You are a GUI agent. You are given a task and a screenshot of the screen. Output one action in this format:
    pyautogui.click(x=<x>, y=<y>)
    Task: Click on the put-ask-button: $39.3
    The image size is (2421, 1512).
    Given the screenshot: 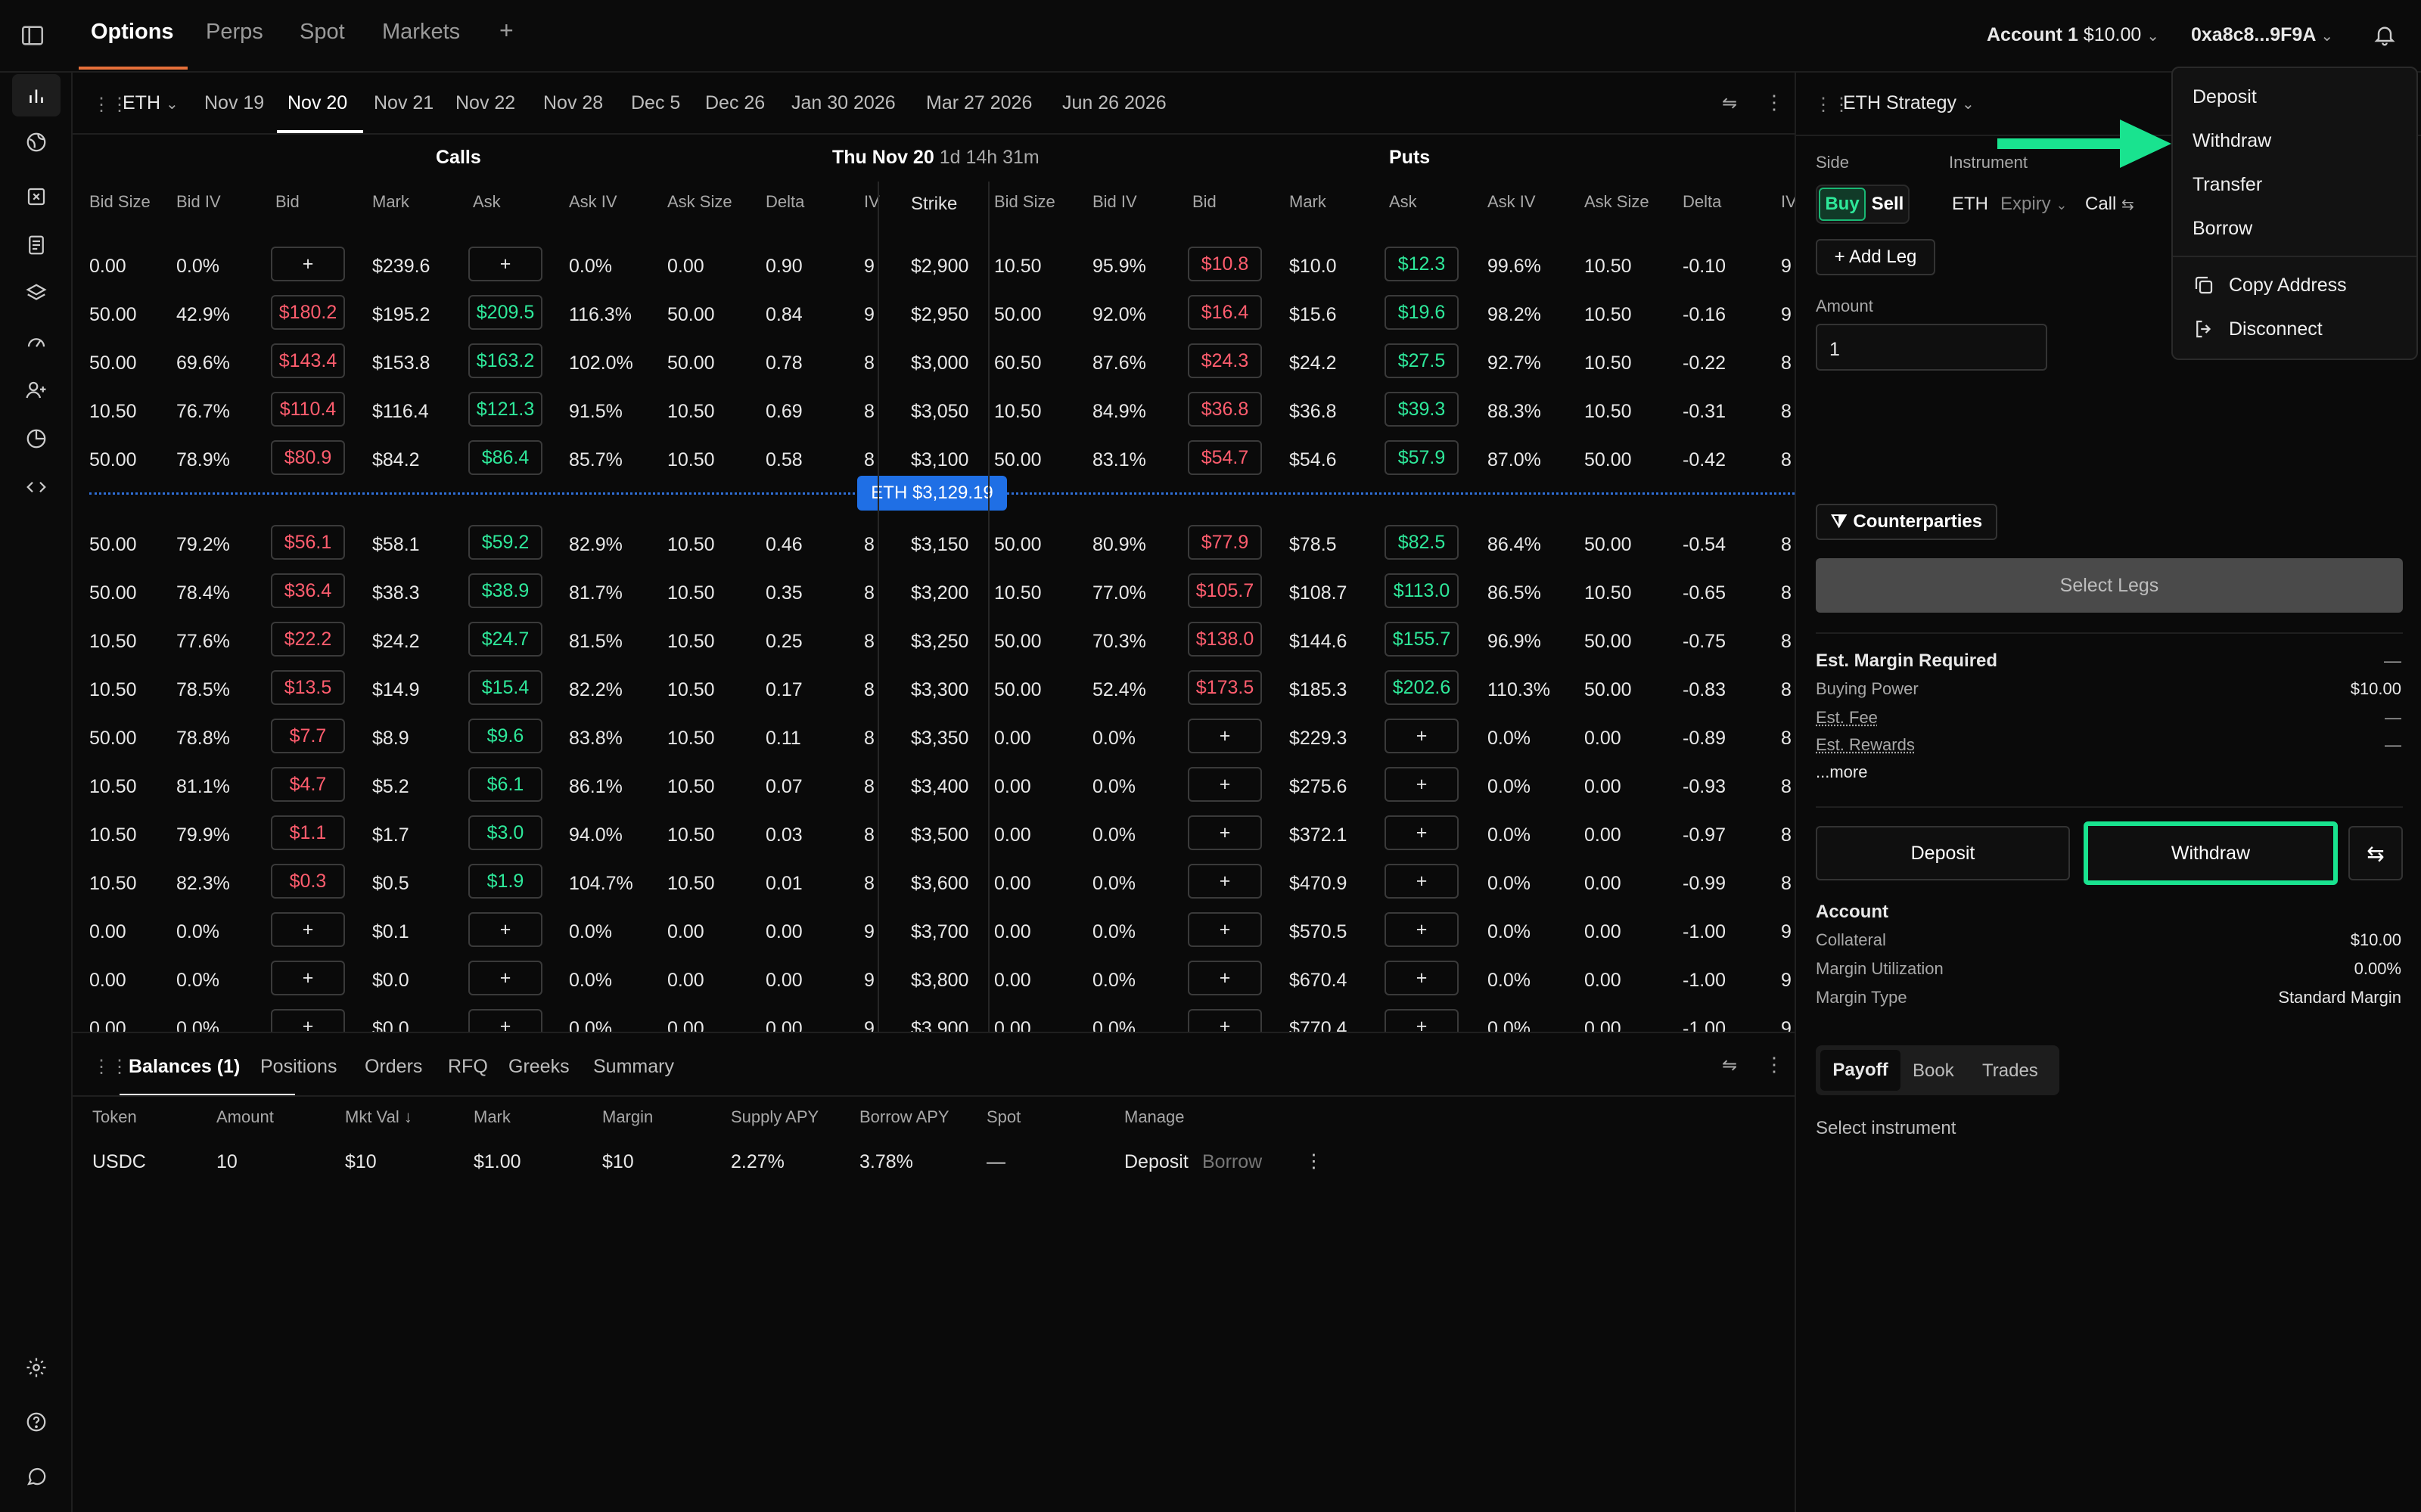 What is the action you would take?
    pyautogui.click(x=1422, y=409)
    